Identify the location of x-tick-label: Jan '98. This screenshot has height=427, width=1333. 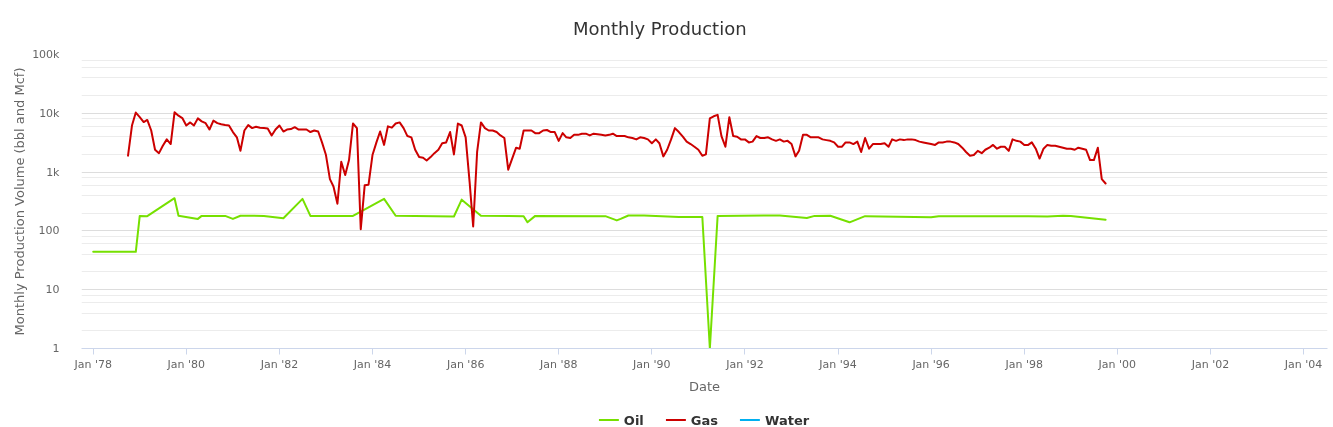
(1024, 364).